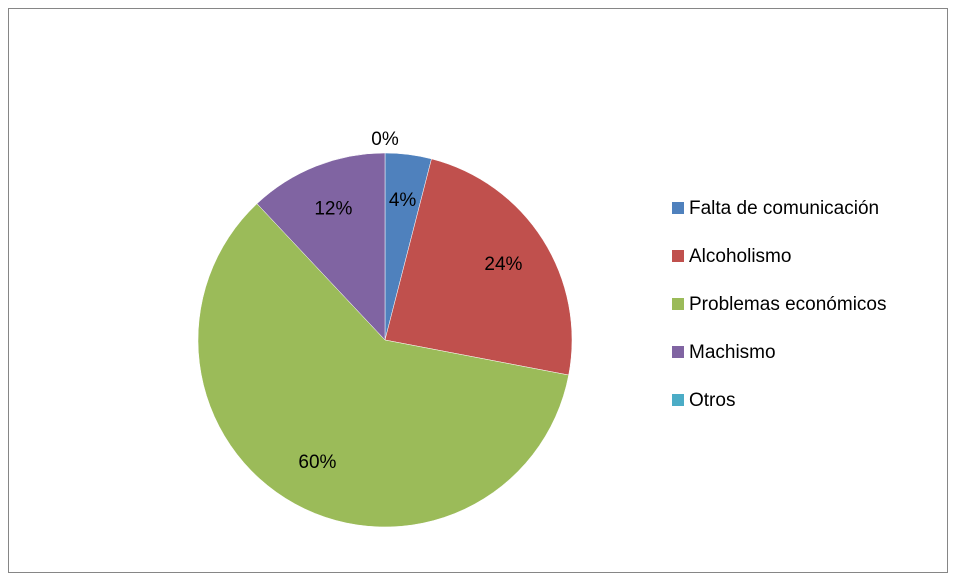 The width and height of the screenshot is (955, 580). Describe the element at coordinates (787, 304) in the screenshot. I see `legend-label: Problemas económicos` at that location.